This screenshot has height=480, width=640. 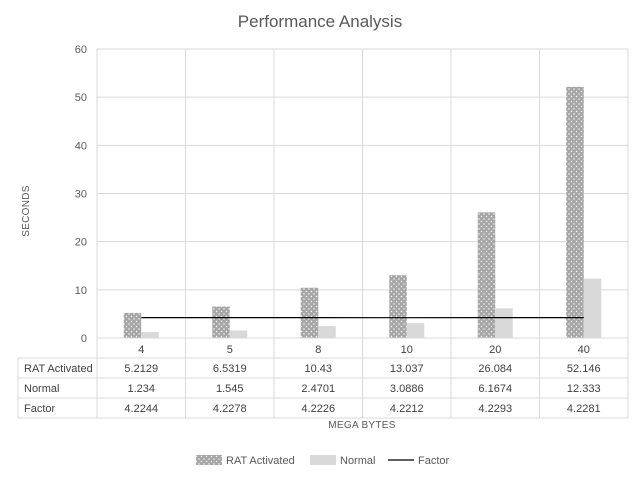 I want to click on table-cell: 26.084, so click(x=495, y=369).